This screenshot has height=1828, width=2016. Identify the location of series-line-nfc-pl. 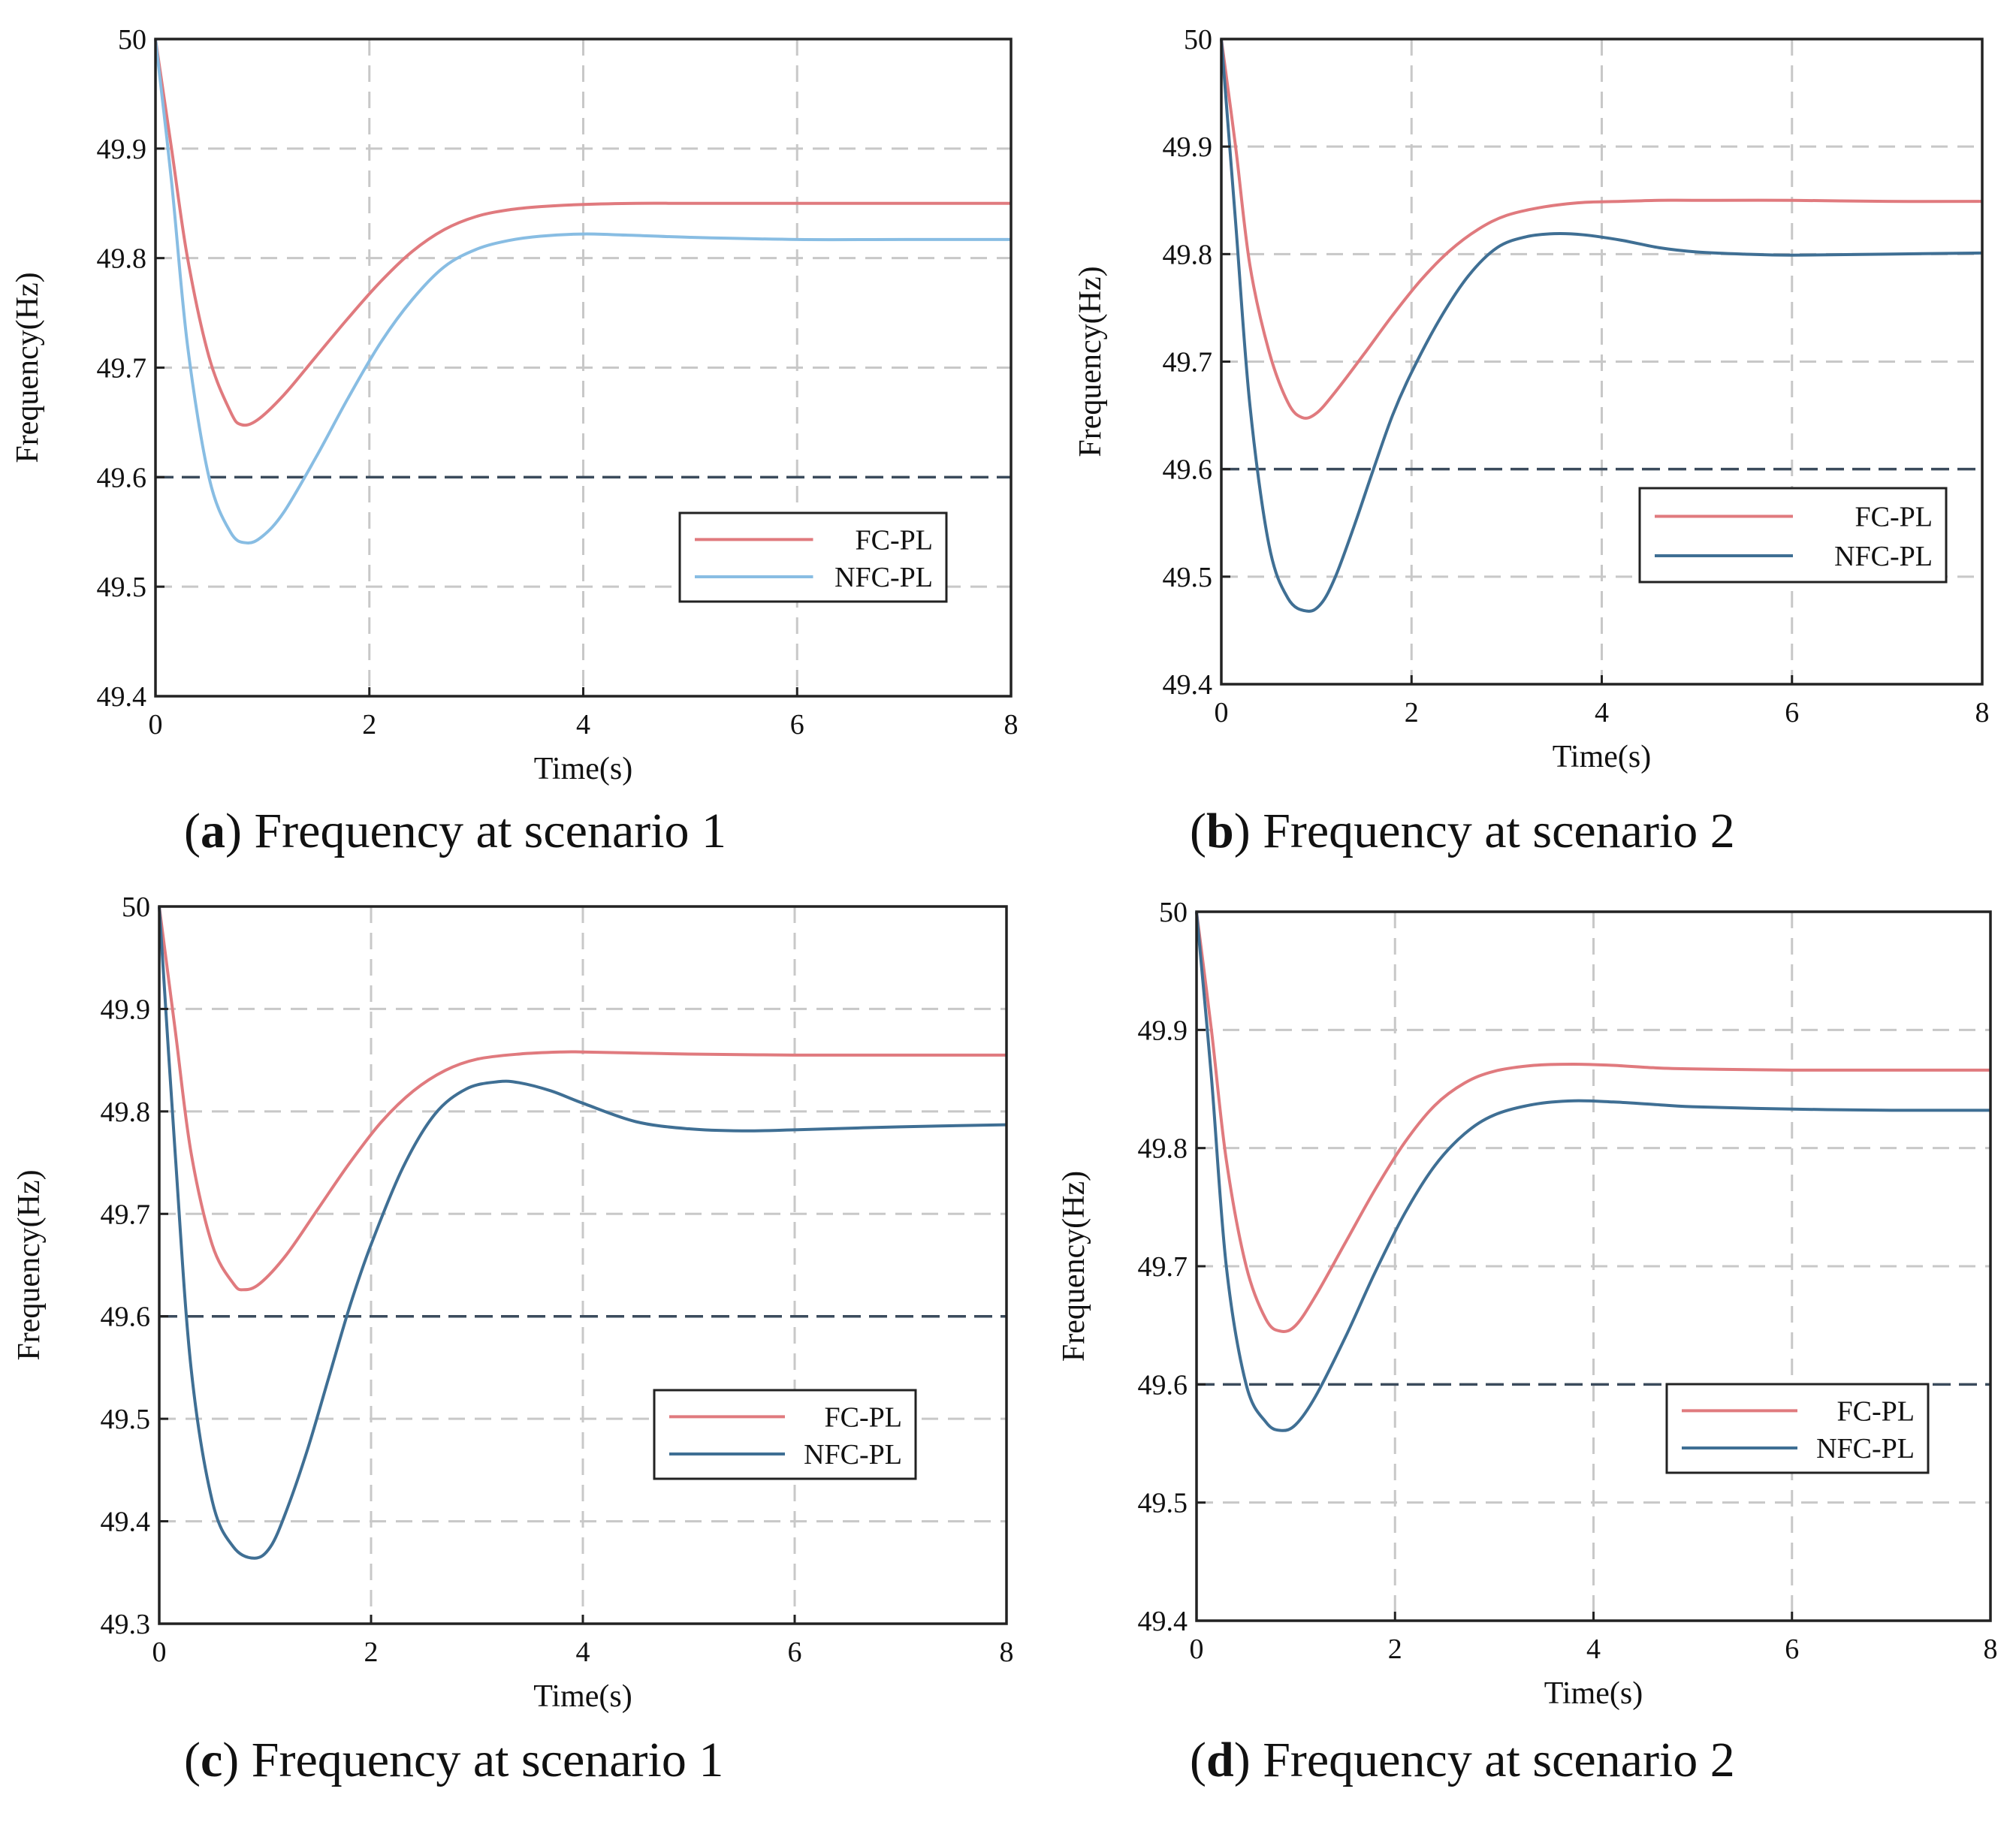
(582, 292).